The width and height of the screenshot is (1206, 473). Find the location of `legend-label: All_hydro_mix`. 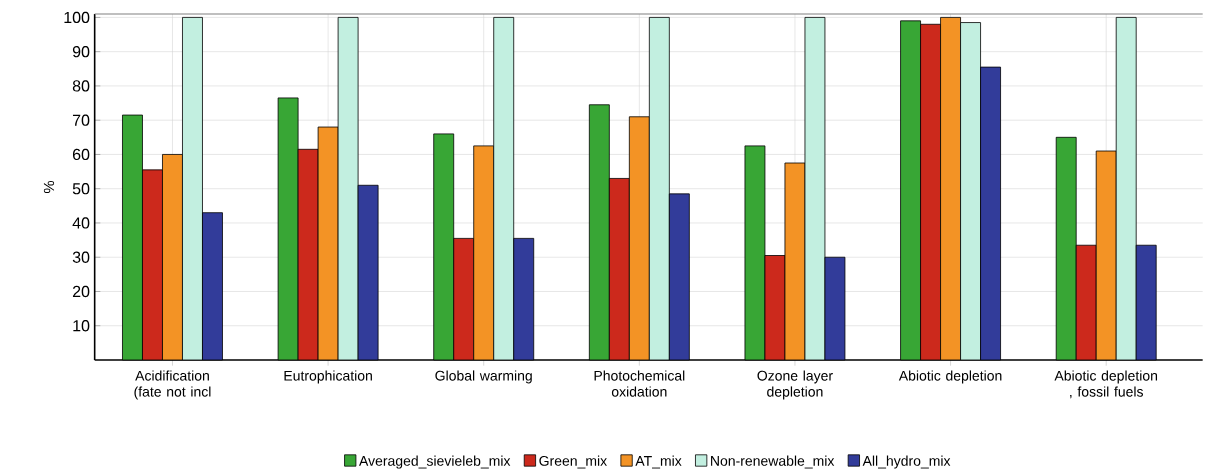

legend-label: All_hydro_mix is located at coordinates (906, 462).